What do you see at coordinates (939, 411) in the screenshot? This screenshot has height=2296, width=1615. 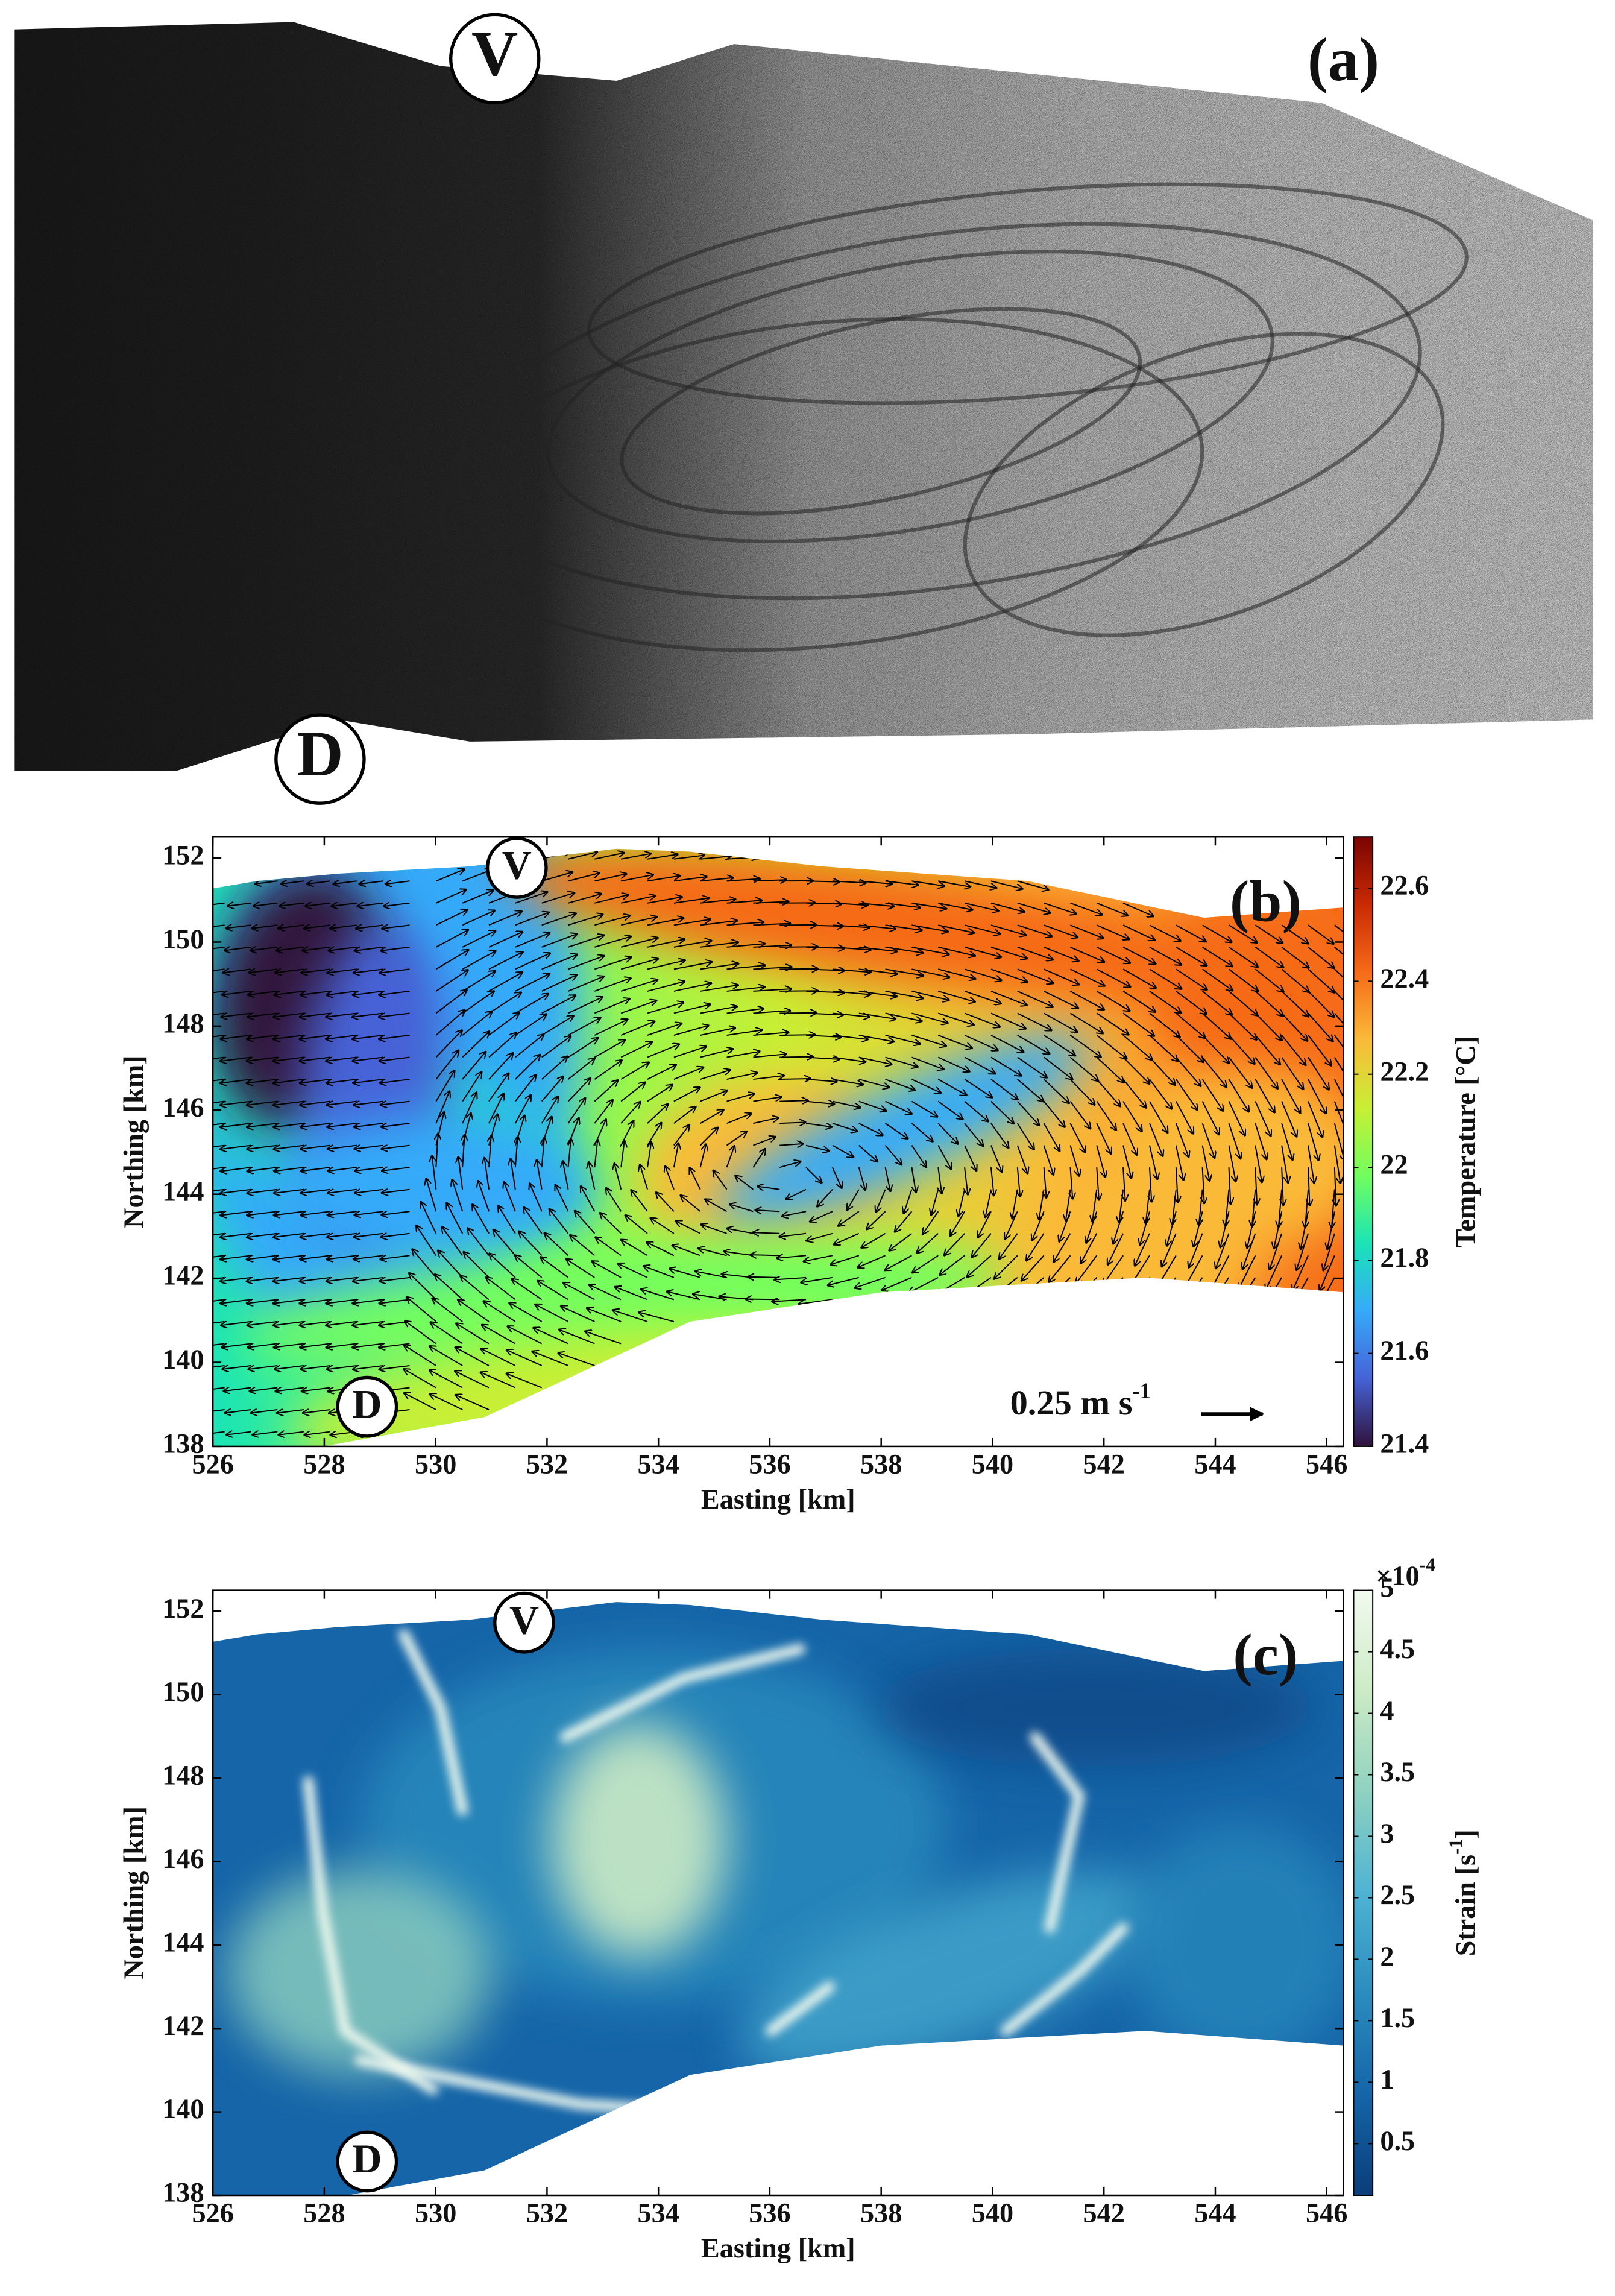 I see `image-swirl` at bounding box center [939, 411].